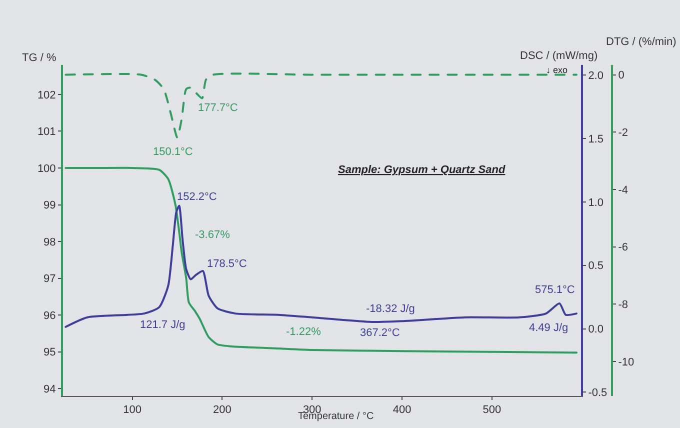 The width and height of the screenshot is (680, 428). I want to click on annotation: 152.2°C, so click(197, 197).